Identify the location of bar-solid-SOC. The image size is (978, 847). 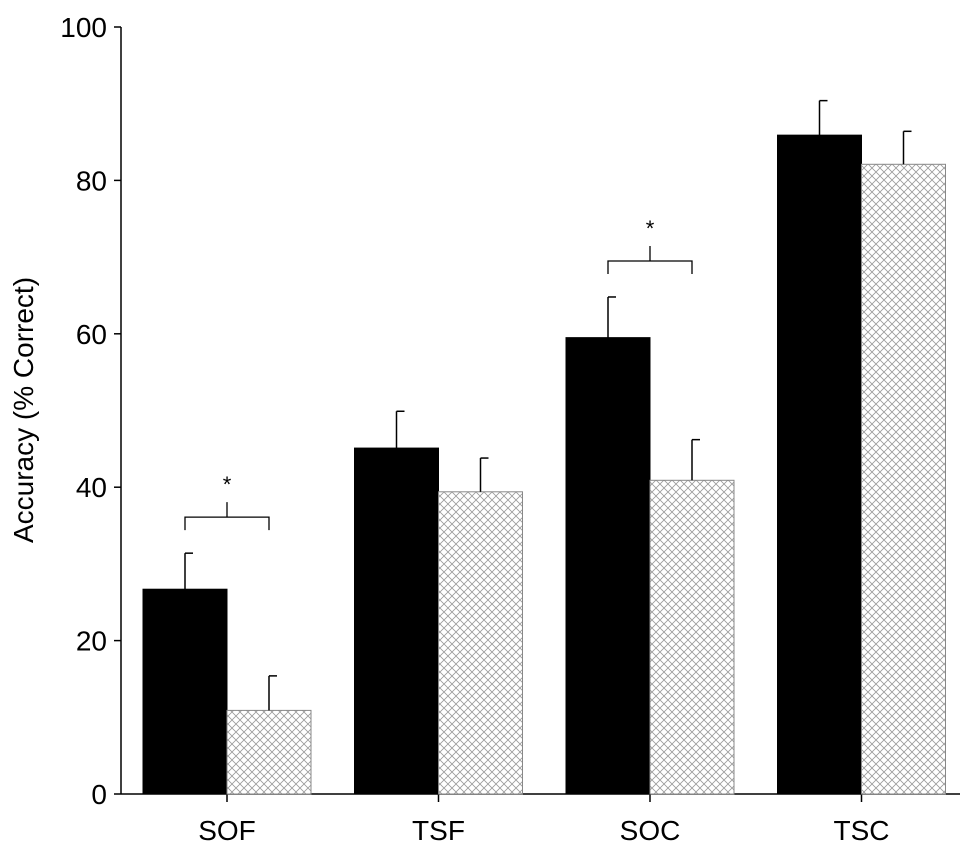
(608, 566).